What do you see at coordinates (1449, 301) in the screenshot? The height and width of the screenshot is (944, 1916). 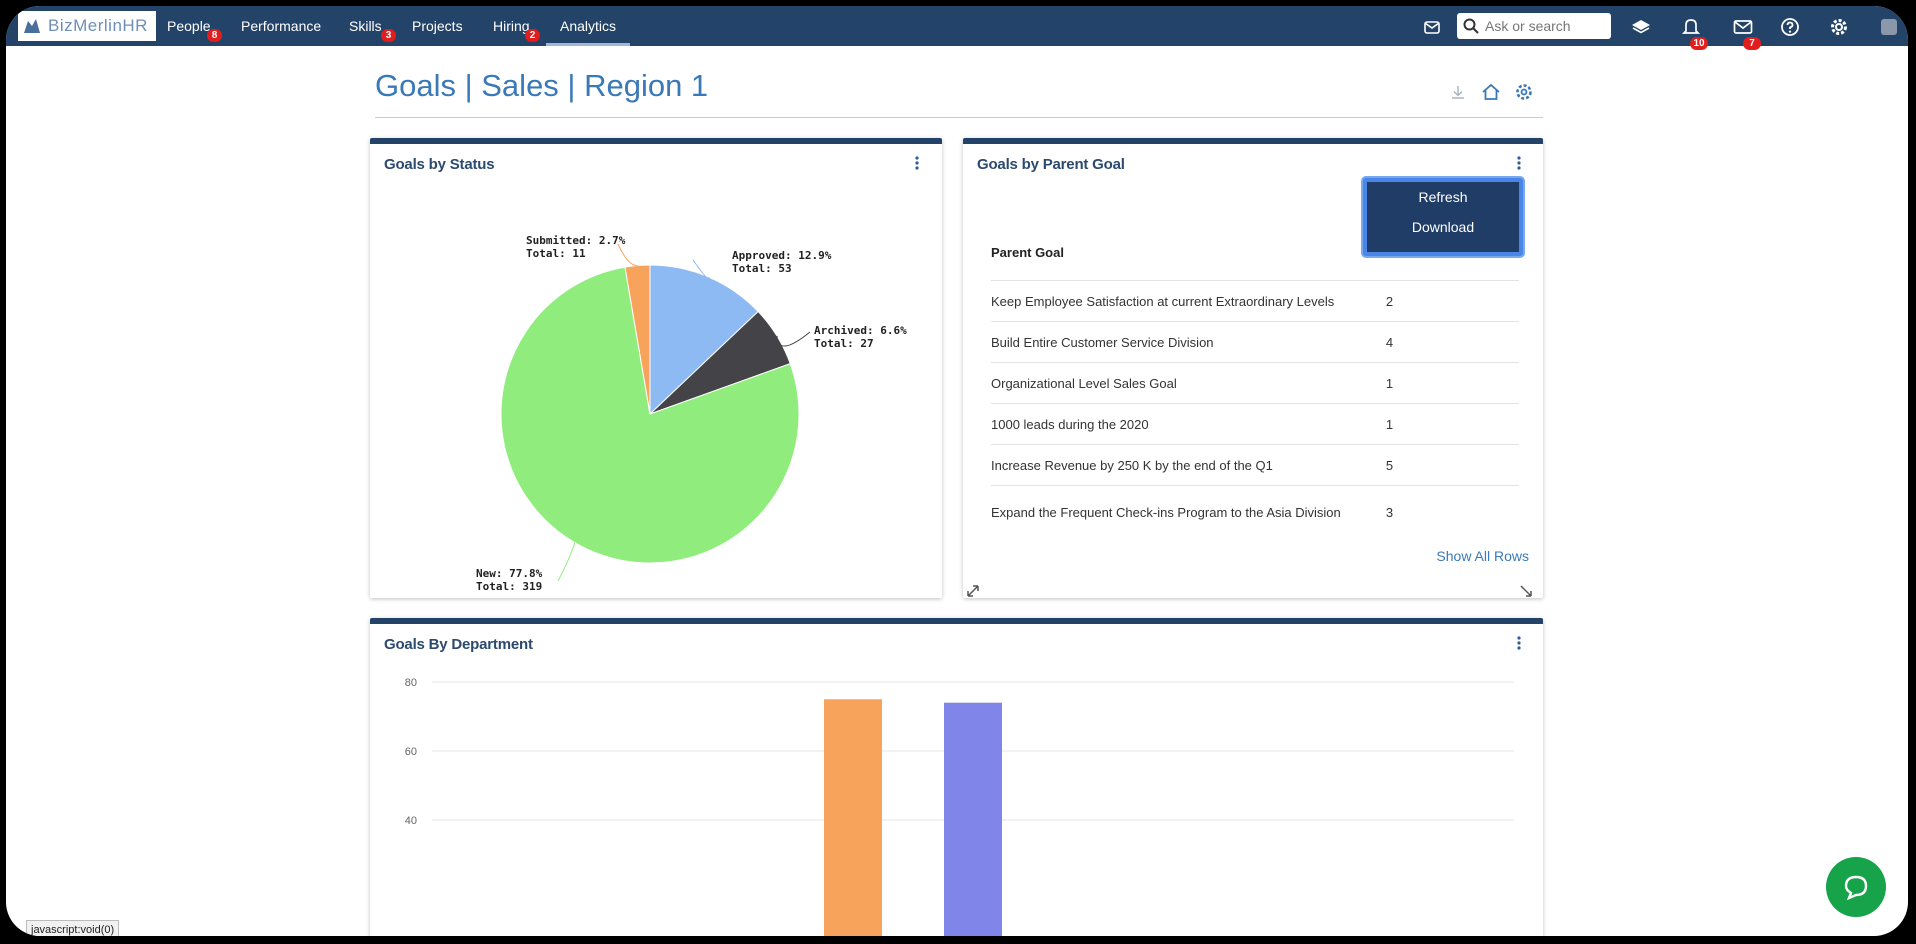 I see `count-cell: 2` at bounding box center [1449, 301].